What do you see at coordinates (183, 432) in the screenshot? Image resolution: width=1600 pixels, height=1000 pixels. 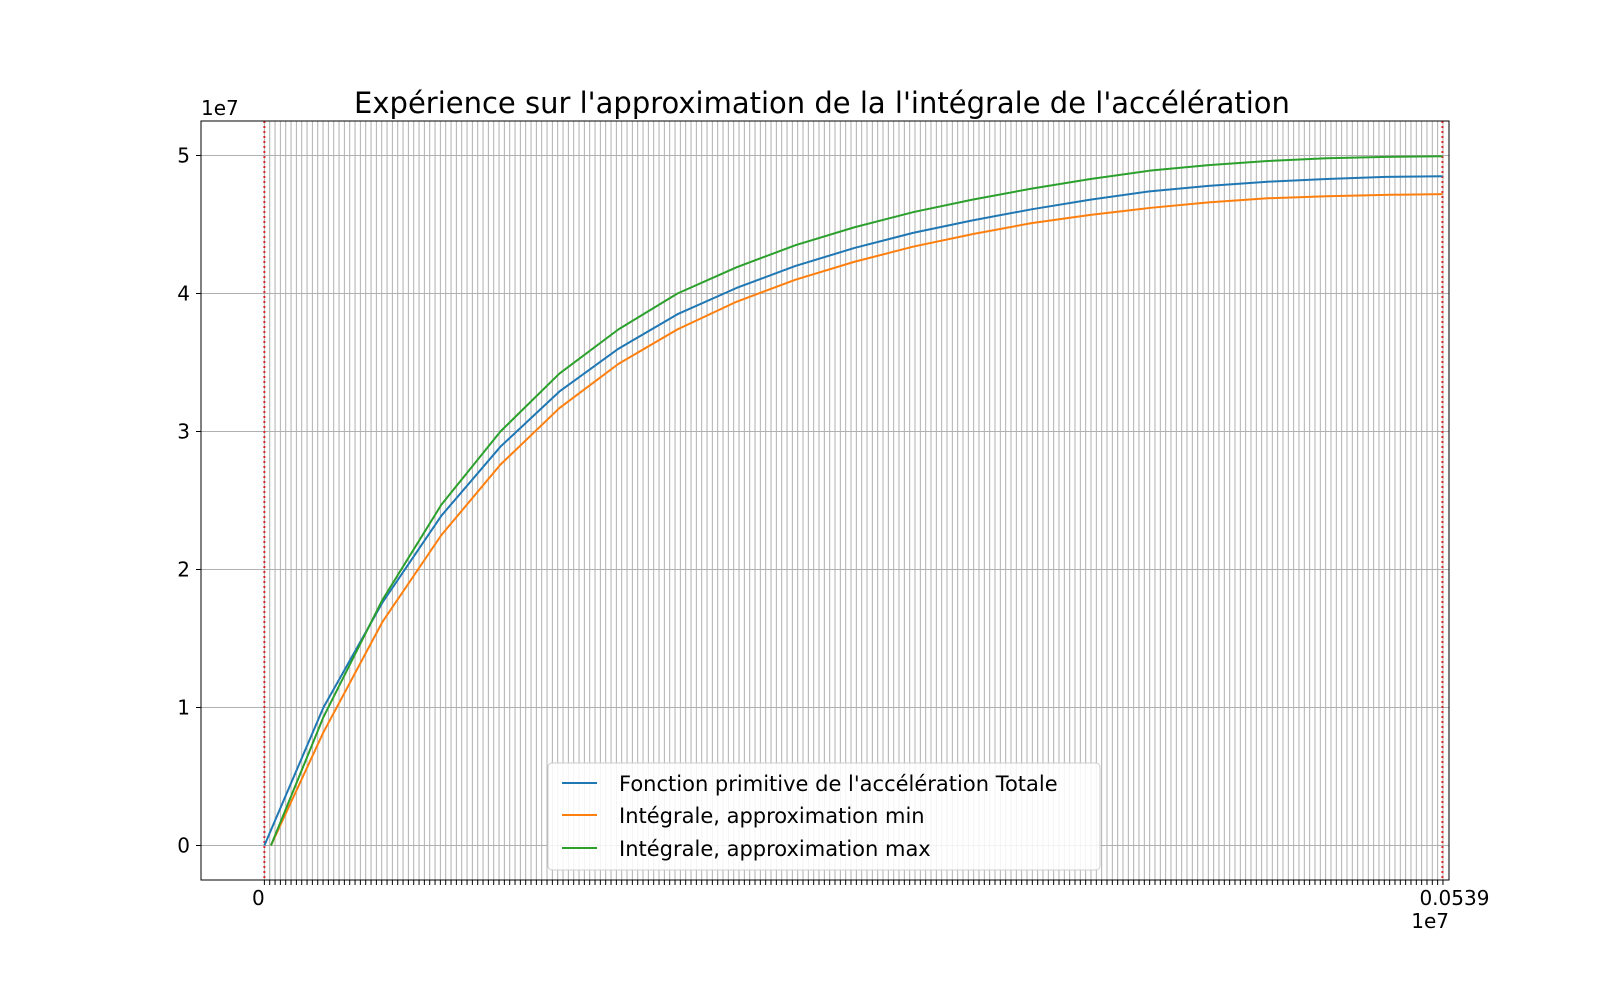 I see `y-tick-label: 3` at bounding box center [183, 432].